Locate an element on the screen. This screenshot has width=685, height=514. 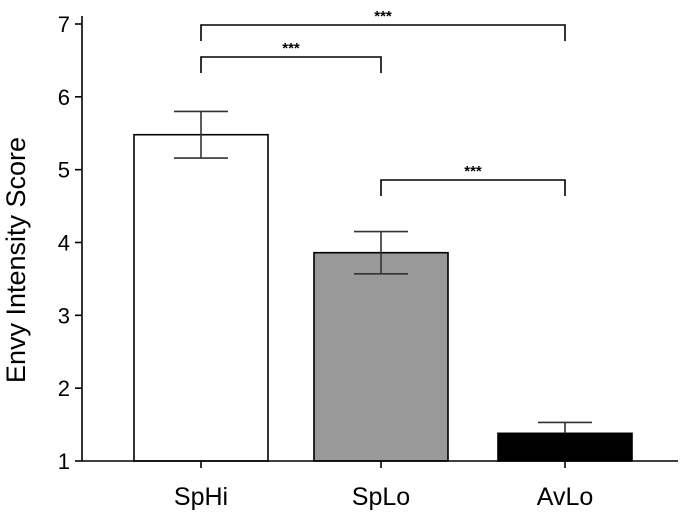
y-tick-label: 4 is located at coordinates (64, 243).